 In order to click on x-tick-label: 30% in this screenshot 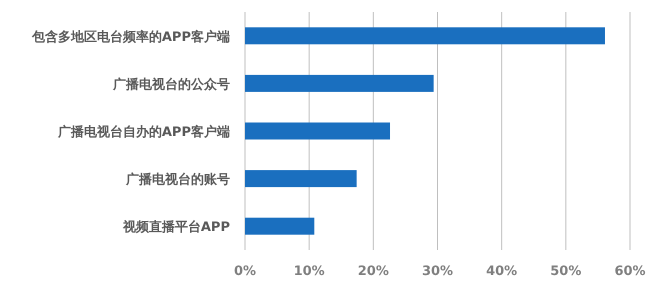, I will do `click(438, 271)`.